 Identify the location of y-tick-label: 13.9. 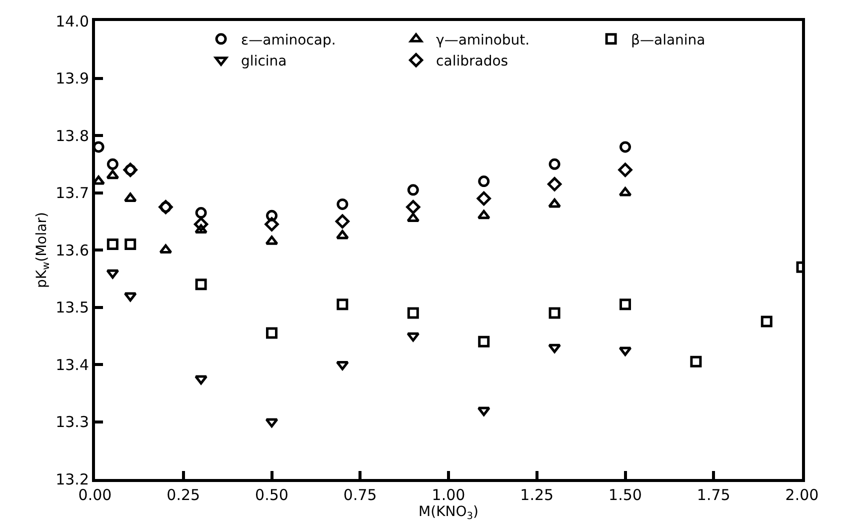
(72, 79).